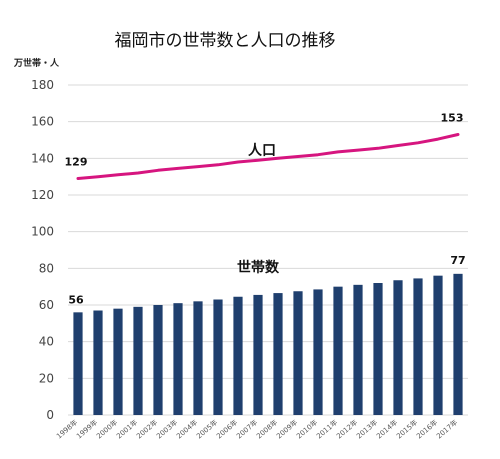  What do you see at coordinates (42, 85) in the screenshot?
I see `y-tick-label: 180` at bounding box center [42, 85].